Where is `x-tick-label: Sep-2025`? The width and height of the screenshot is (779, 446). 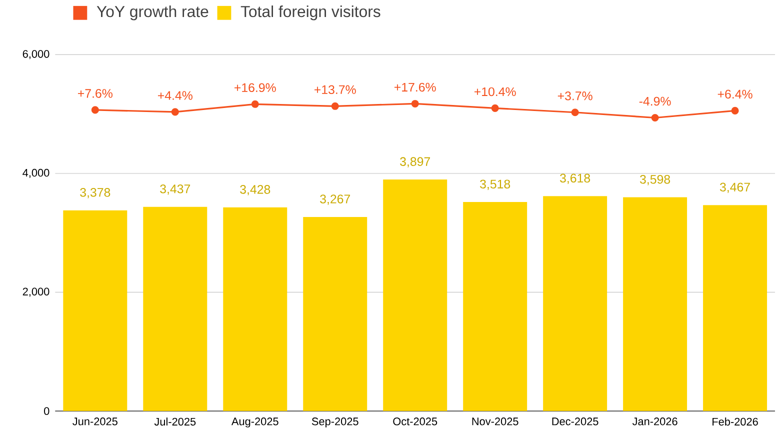 x-tick-label: Sep-2025 is located at coordinates (335, 423).